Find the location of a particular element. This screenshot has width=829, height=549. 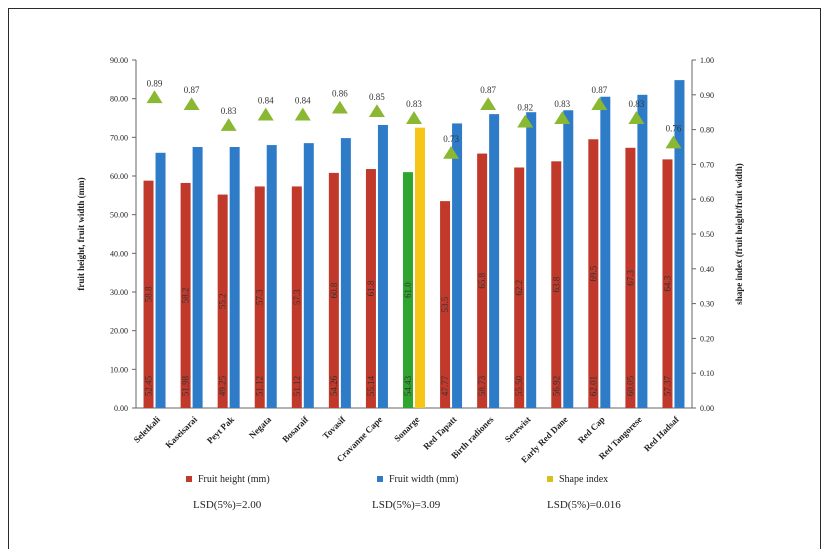

height-inner-label: 61.8 is located at coordinates (371, 288).